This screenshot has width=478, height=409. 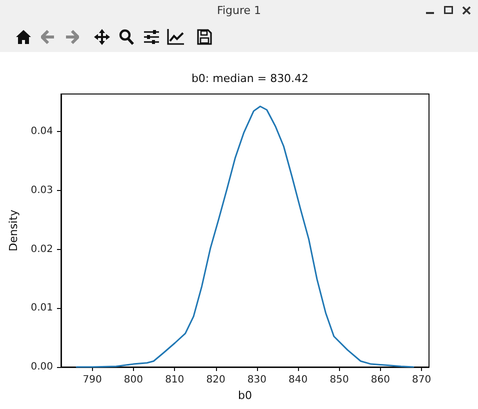 What do you see at coordinates (41, 190) in the screenshot?
I see `y-tick-label: 0.03` at bounding box center [41, 190].